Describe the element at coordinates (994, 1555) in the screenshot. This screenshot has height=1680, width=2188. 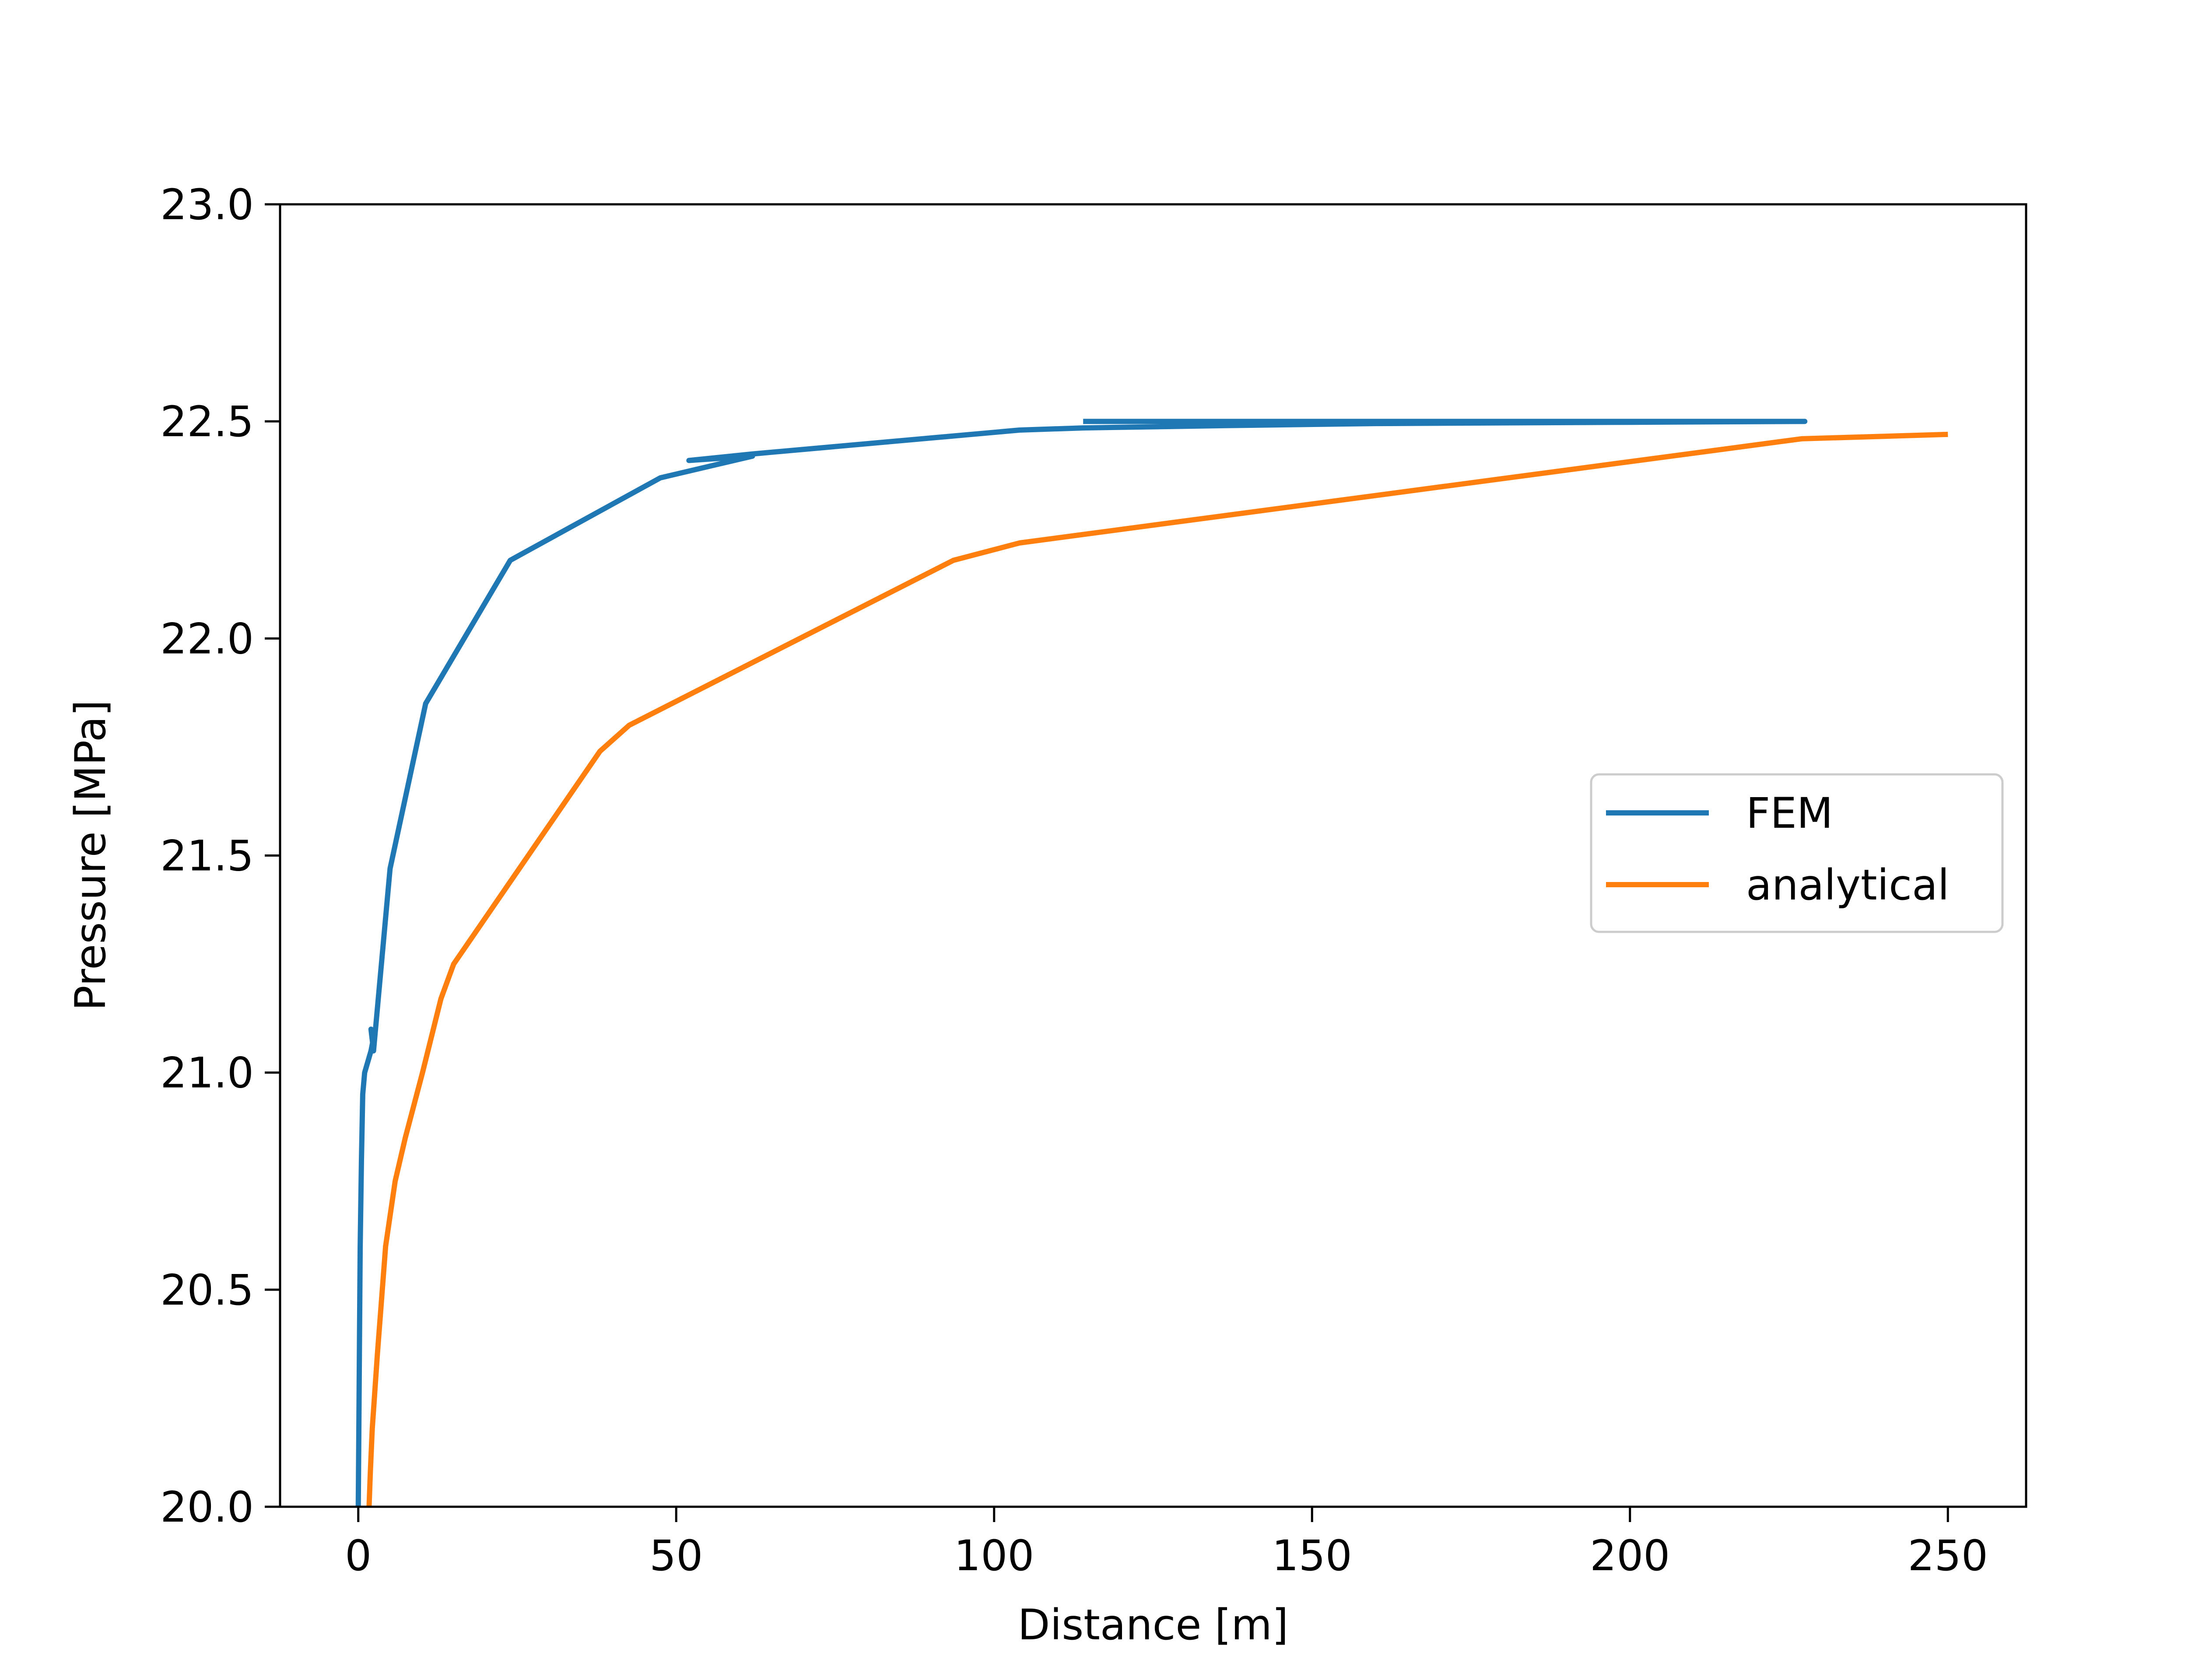
I see `x-tick-label: 100` at that location.